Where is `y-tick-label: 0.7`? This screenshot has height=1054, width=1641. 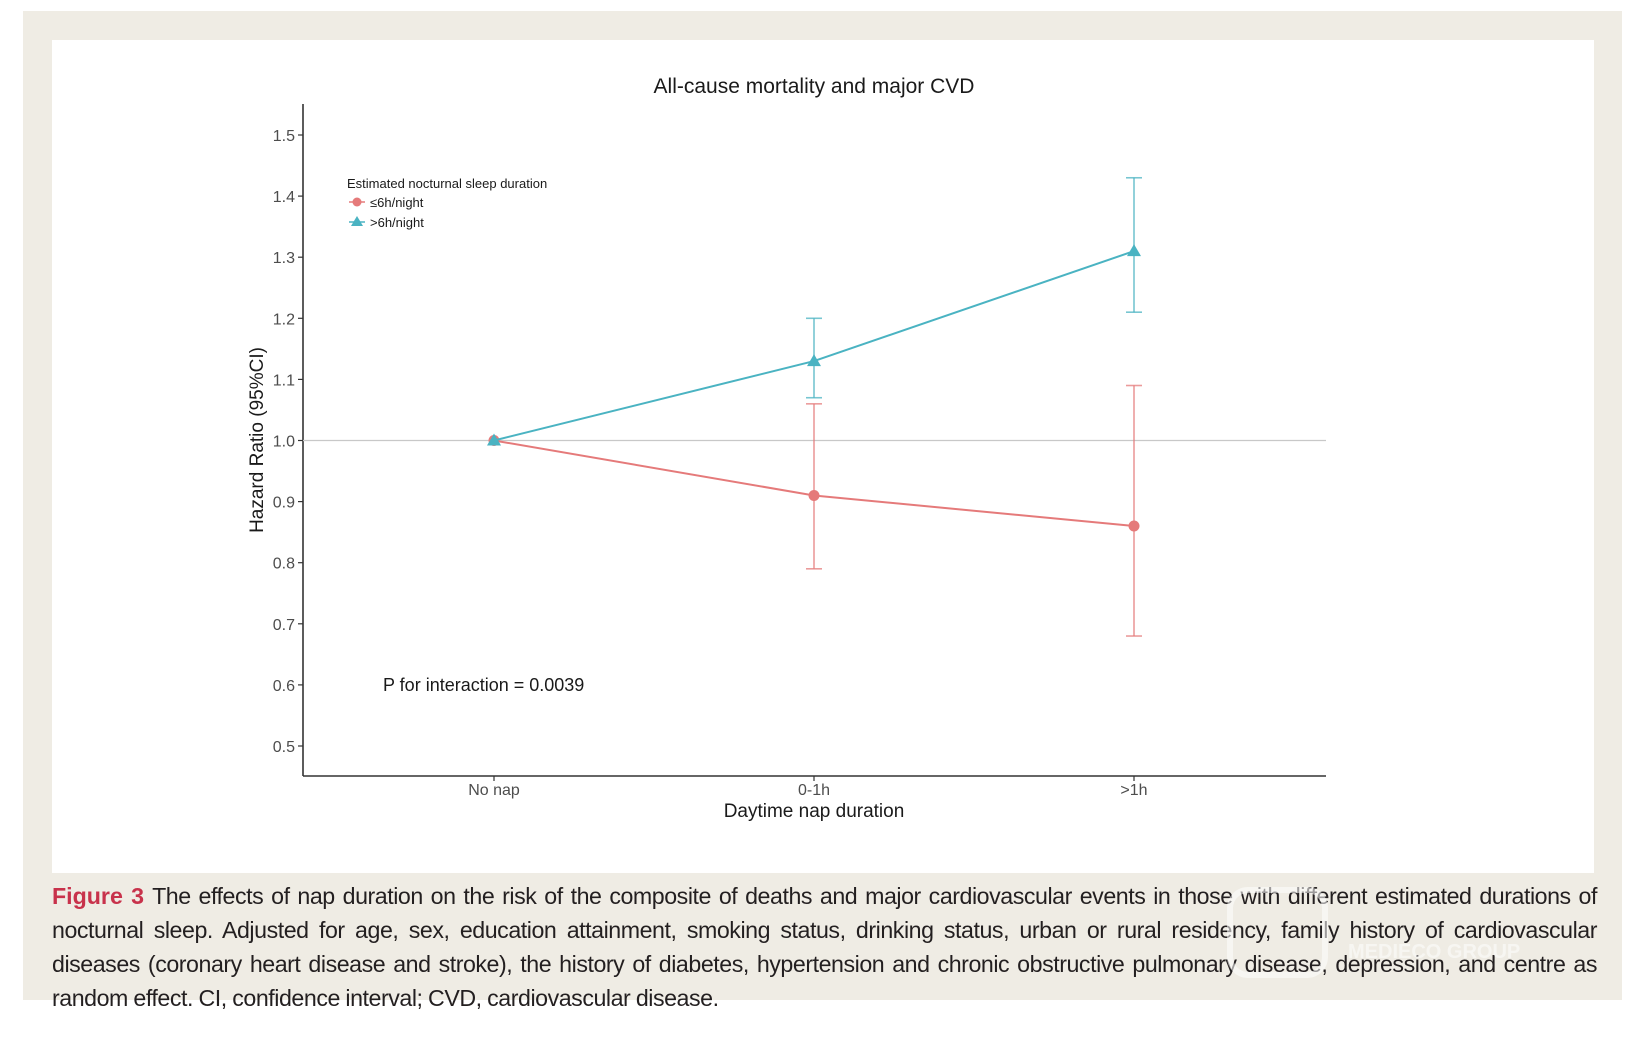 y-tick-label: 0.7 is located at coordinates (284, 625).